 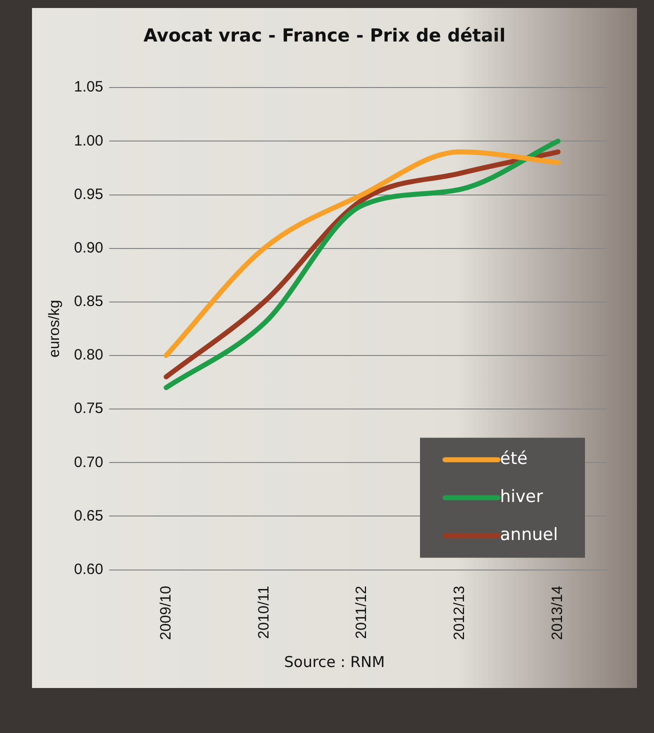 What do you see at coordinates (459, 613) in the screenshot?
I see `x-tick-label: 2012/13` at bounding box center [459, 613].